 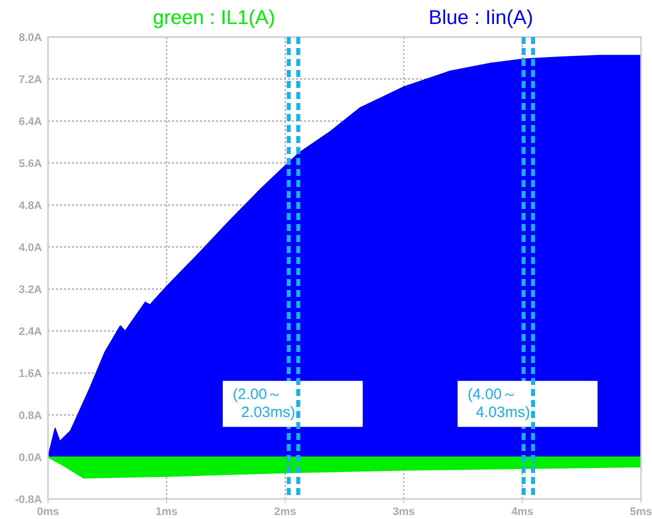 I want to click on text: green : IL1(A), so click(x=214, y=18).